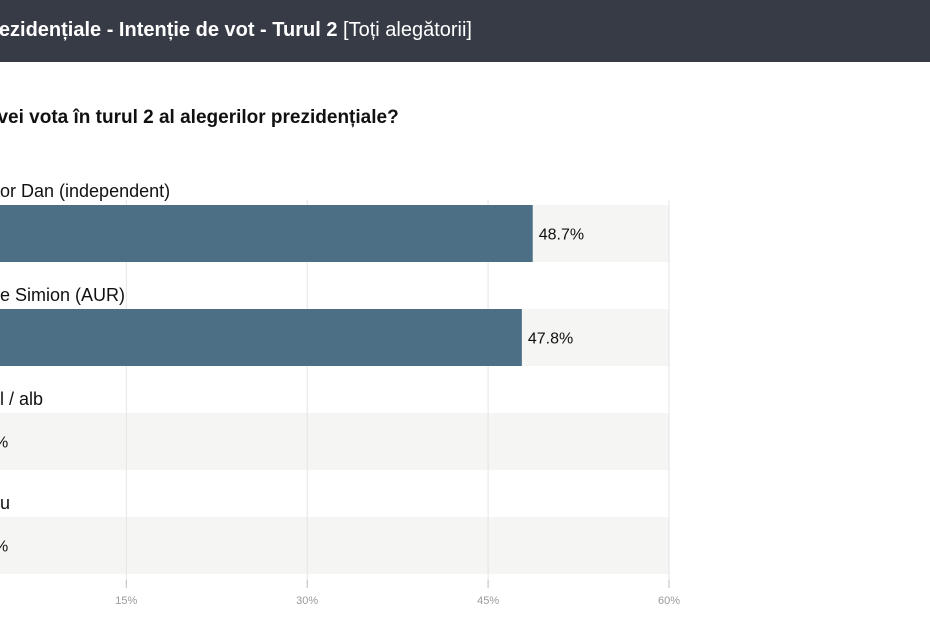 This screenshot has height=620, width=930. I want to click on category-label: l / alb, so click(21, 399).